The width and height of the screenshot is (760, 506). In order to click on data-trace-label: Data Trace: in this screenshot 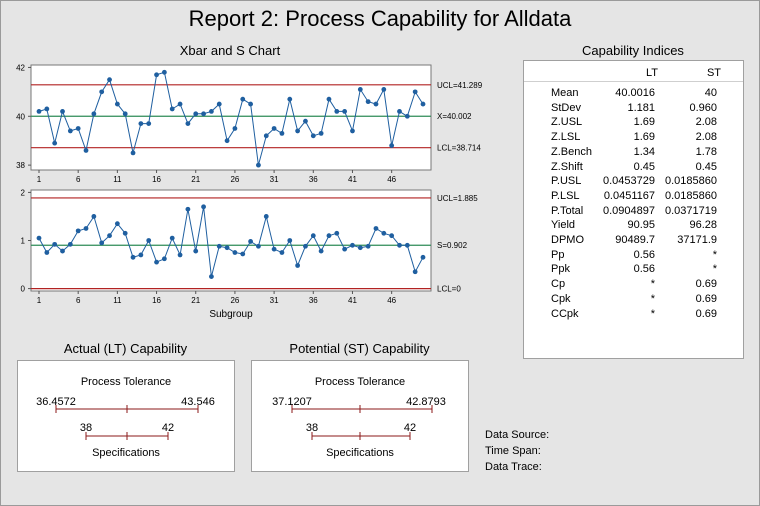, I will do `click(513, 467)`.